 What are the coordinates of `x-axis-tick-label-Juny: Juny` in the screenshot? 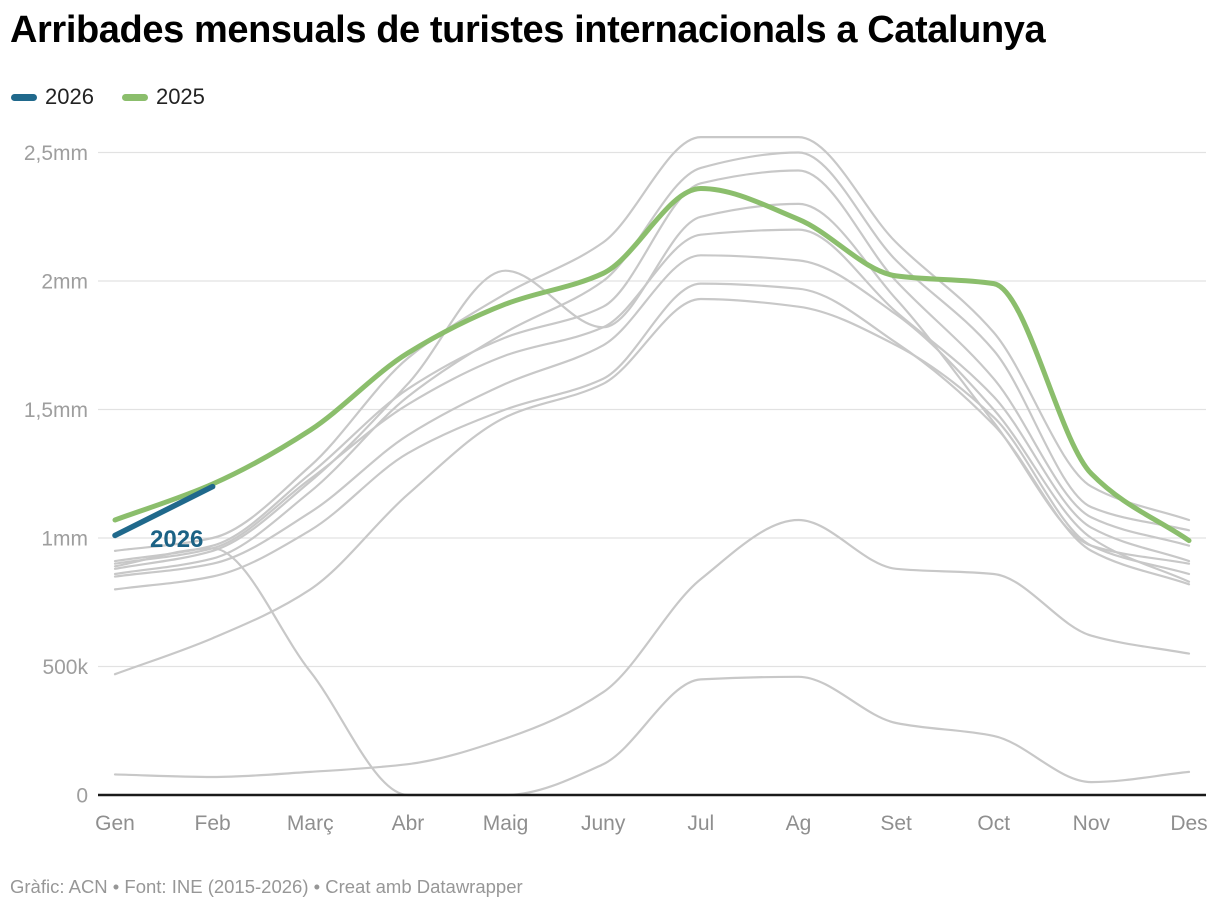 It's located at (603, 823).